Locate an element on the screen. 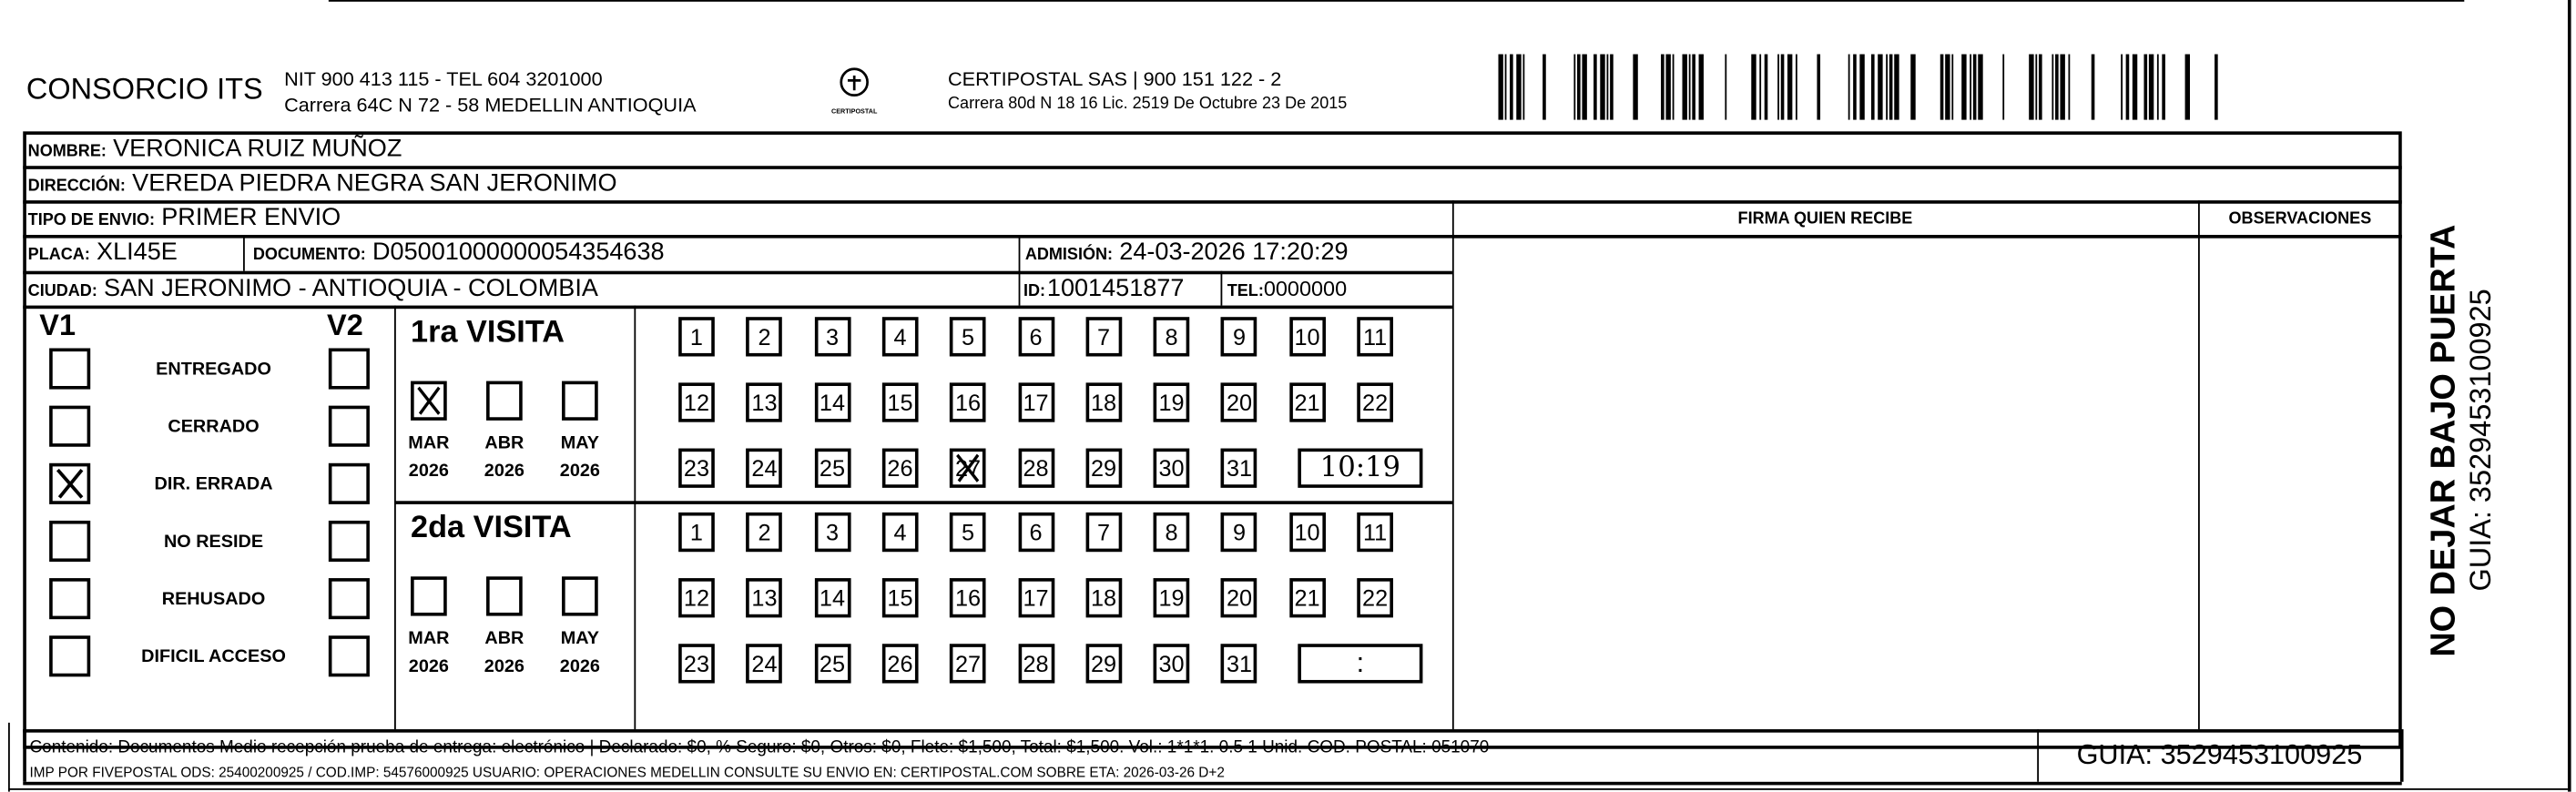  day-number: 4 is located at coordinates (900, 336).